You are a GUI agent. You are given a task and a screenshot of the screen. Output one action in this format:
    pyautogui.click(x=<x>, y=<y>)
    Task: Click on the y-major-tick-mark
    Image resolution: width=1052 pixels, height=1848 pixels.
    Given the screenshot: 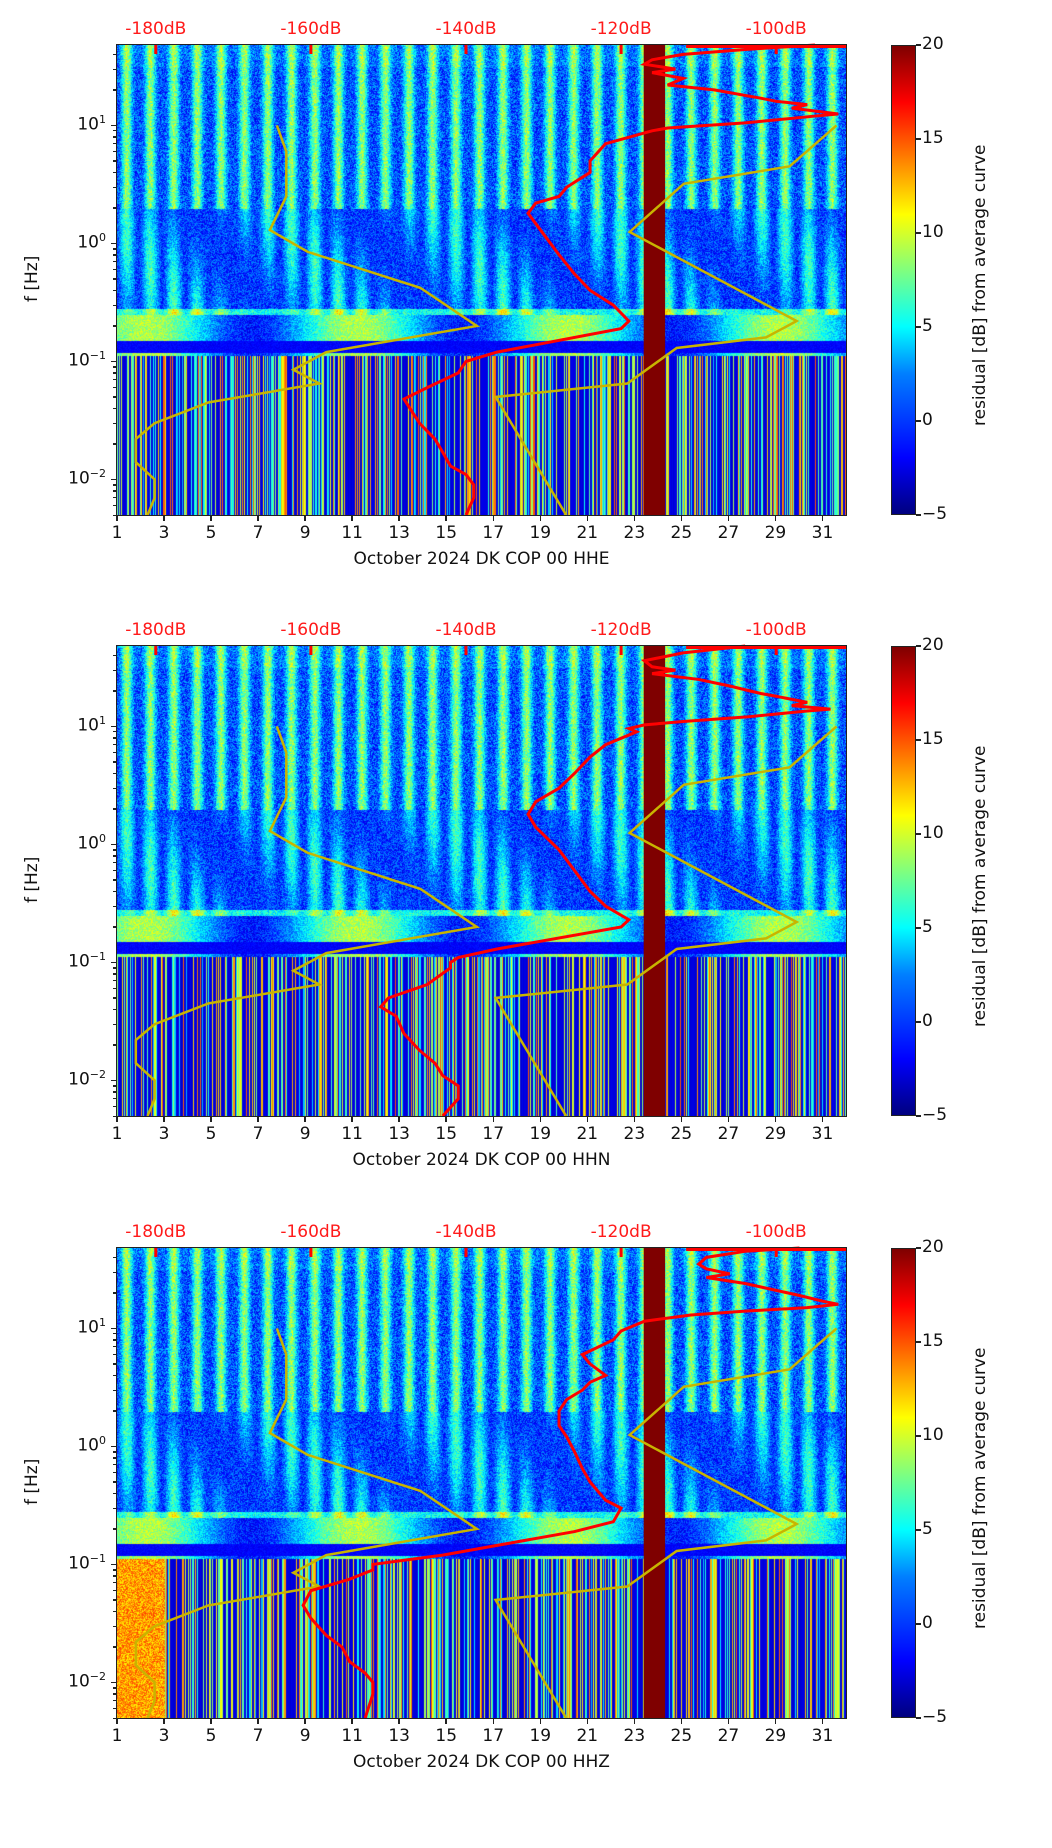 What is the action you would take?
    pyautogui.click(x=114, y=844)
    